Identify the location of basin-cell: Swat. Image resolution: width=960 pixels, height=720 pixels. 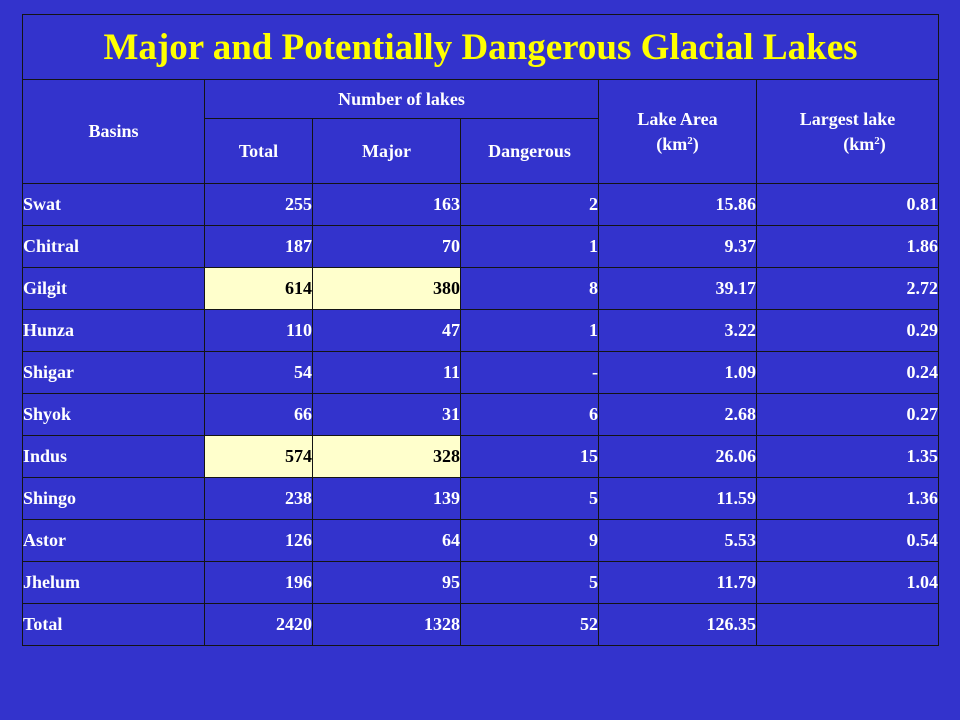
(113, 204).